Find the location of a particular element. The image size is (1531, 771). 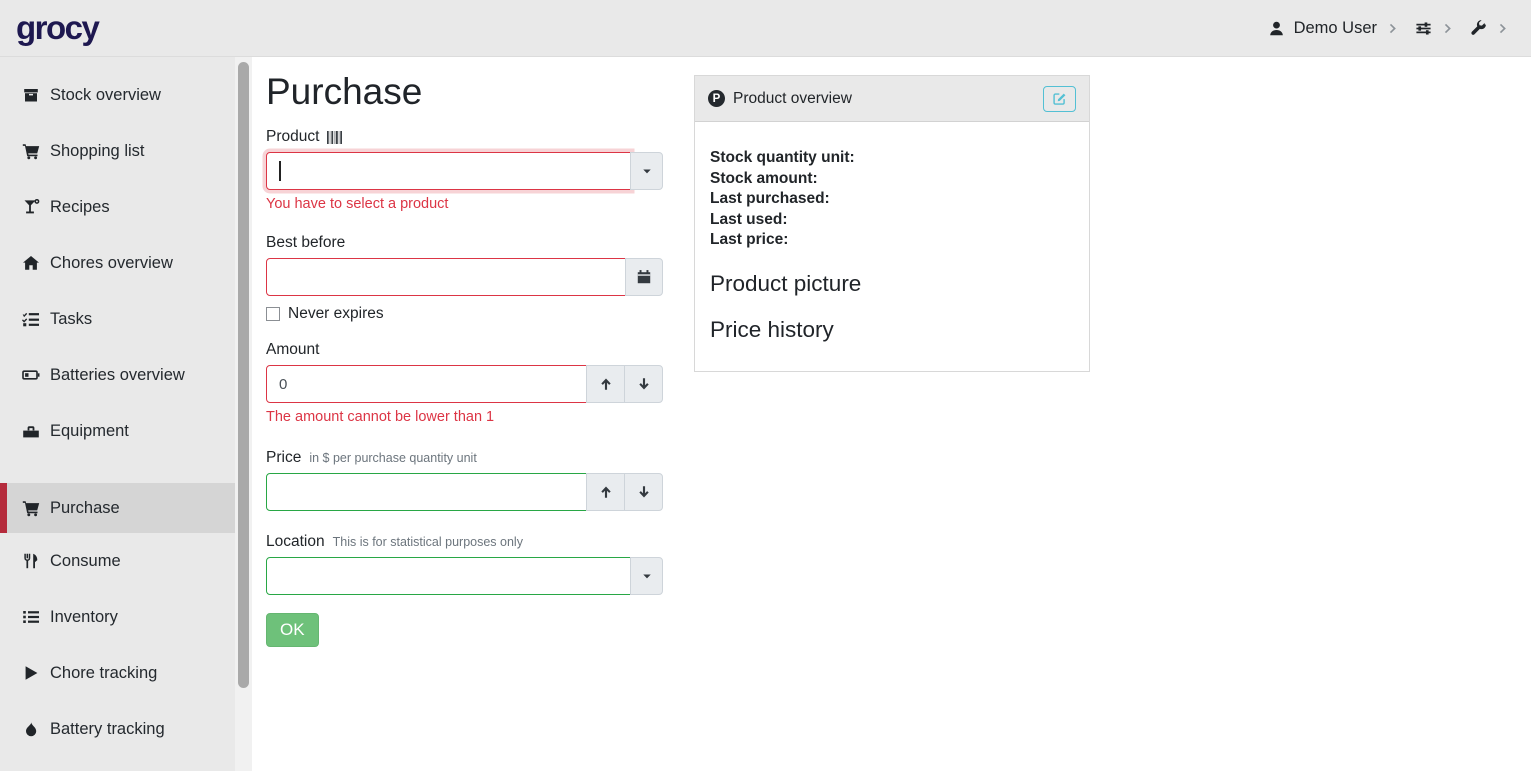

sidebar-item-purchase: Purchase is located at coordinates (117, 508).